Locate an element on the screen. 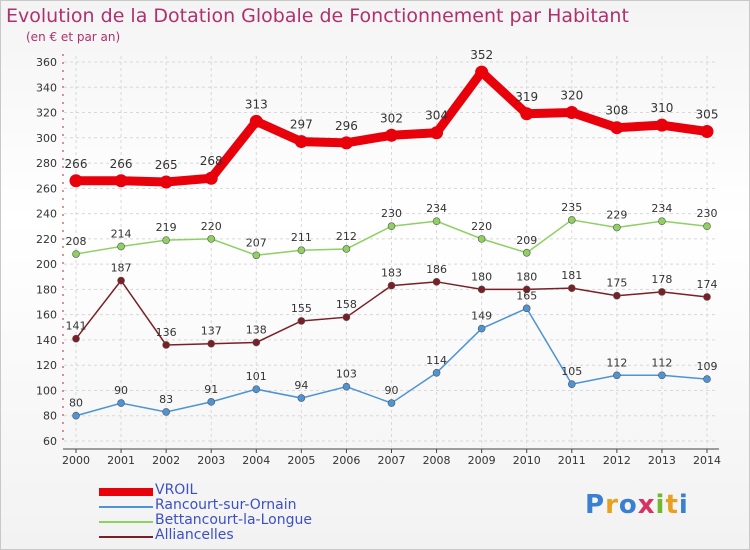 The height and width of the screenshot is (550, 750). data-label: 94 is located at coordinates (301, 385).